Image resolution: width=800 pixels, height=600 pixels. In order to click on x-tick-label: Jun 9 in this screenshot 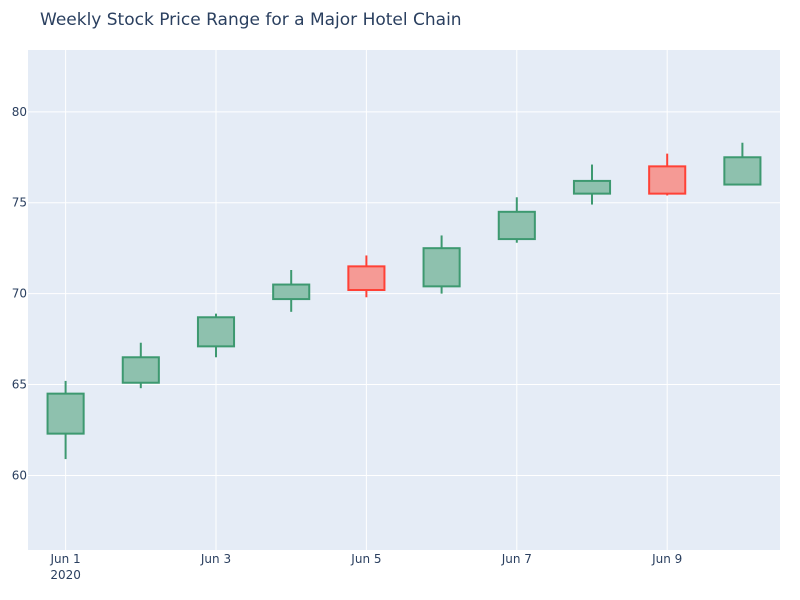, I will do `click(666, 559)`.